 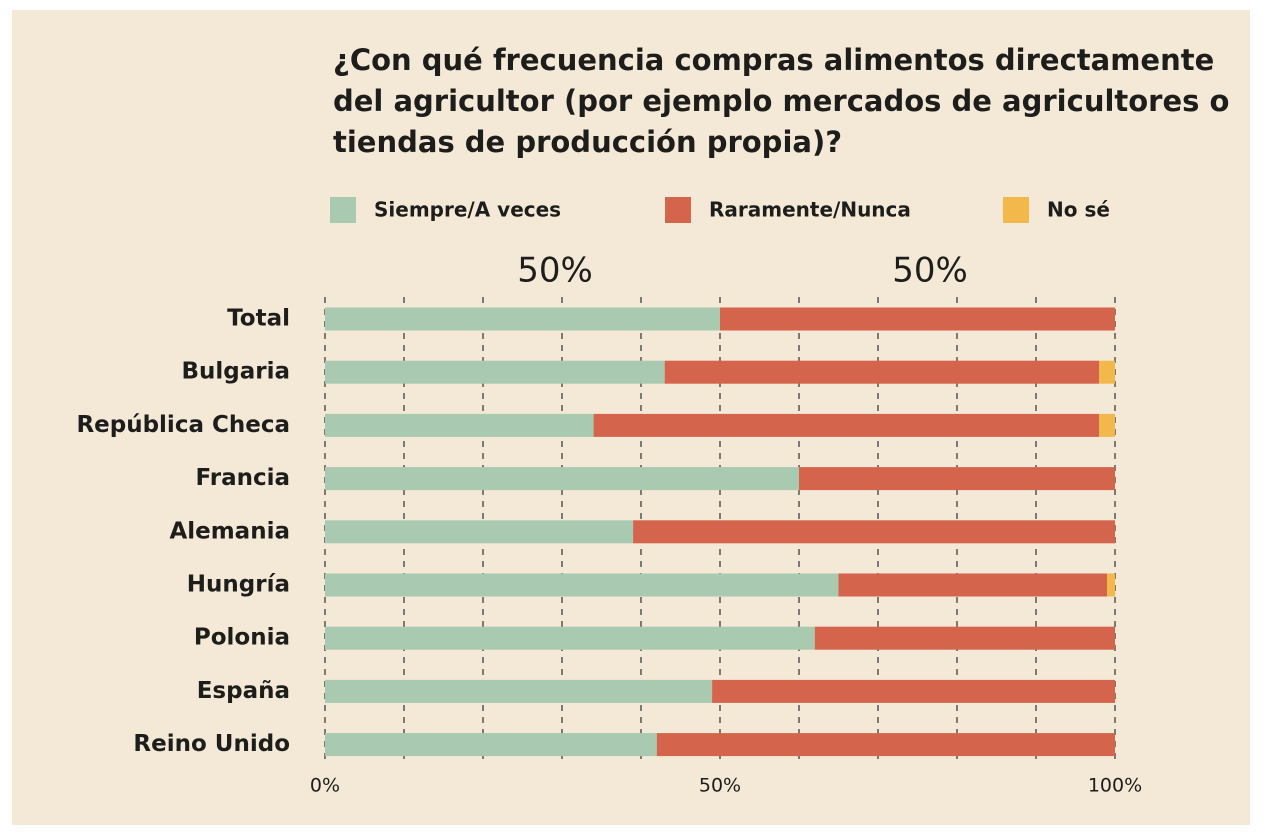 What do you see at coordinates (325, 786) in the screenshot?
I see `x-tick-label: 0%` at bounding box center [325, 786].